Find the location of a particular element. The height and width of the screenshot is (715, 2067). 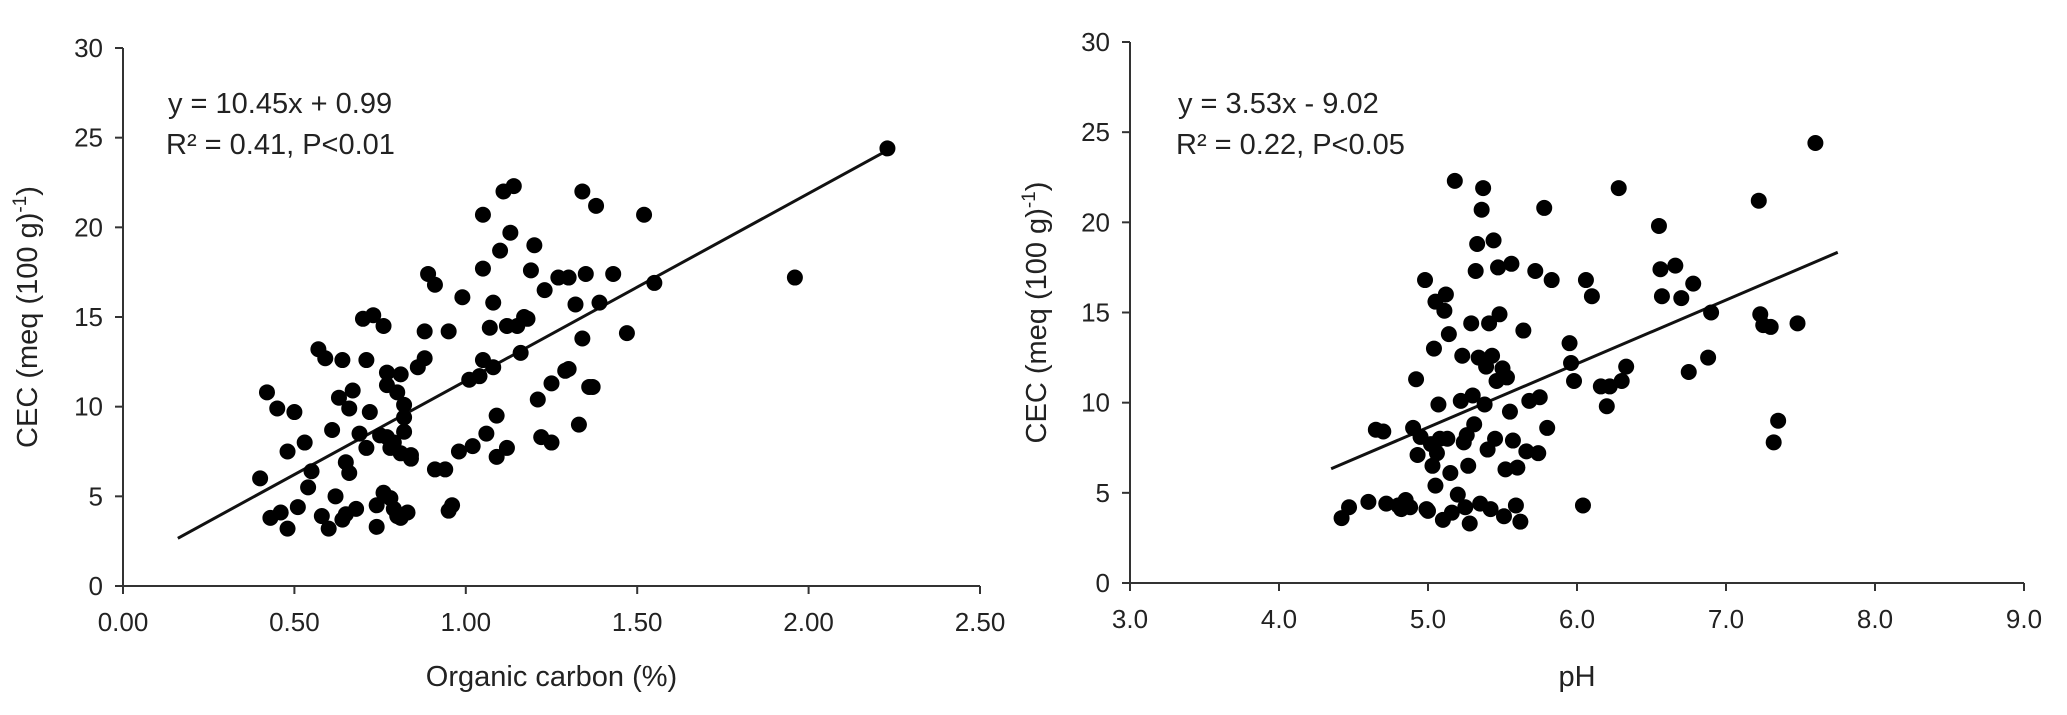

r-squared-label: R² = 0.41, P<0.01 is located at coordinates (280, 145).